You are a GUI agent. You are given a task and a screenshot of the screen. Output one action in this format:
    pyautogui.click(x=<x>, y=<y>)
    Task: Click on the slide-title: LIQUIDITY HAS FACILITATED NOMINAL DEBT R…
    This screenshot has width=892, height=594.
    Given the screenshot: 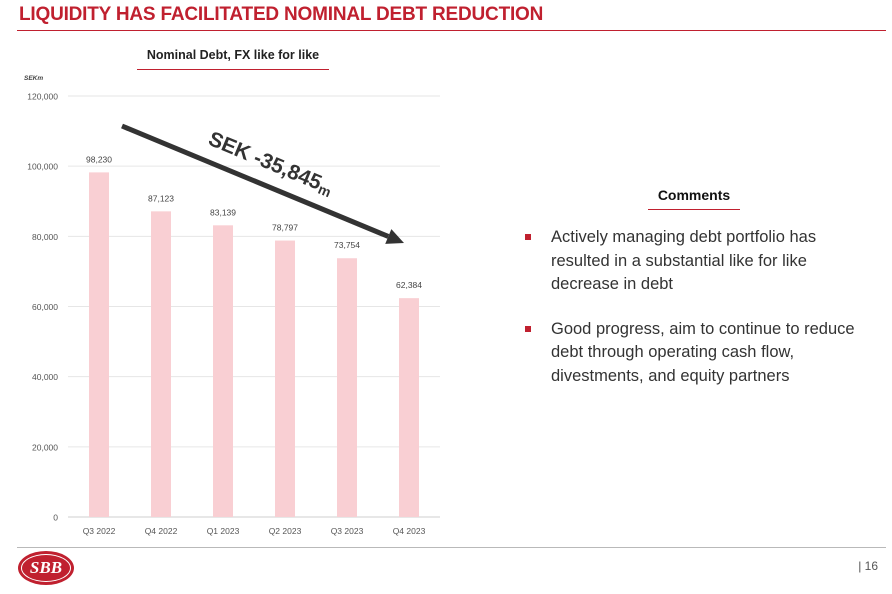 What is the action you would take?
    pyautogui.click(x=281, y=14)
    